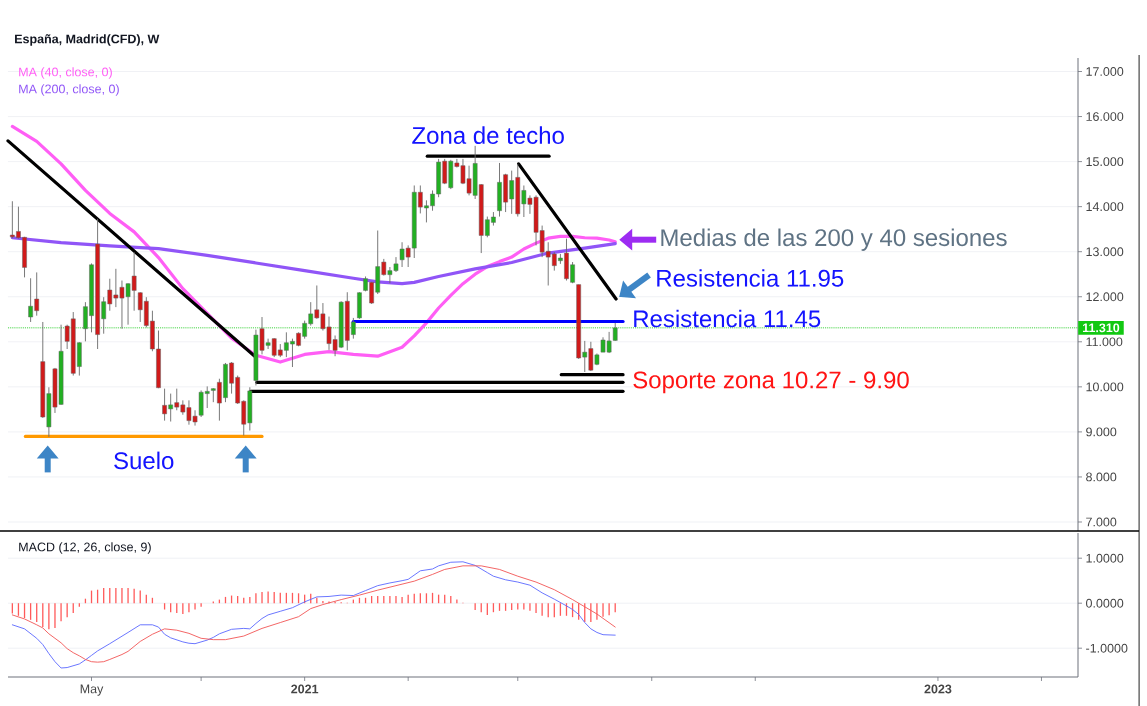 The image size is (1147, 706). Describe the element at coordinates (1105, 387) in the screenshot. I see `y-tick-label: 10.000` at that location.